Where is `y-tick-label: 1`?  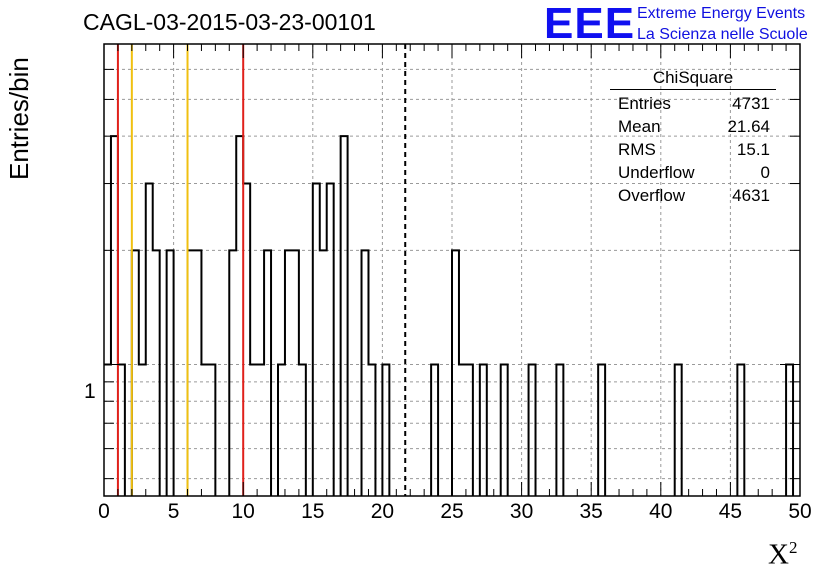
y-tick-label: 1 is located at coordinates (90, 391).